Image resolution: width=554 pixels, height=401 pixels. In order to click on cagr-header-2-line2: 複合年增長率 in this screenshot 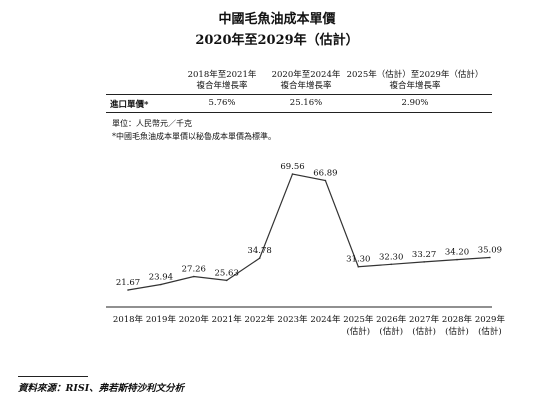, I will do `click(306, 86)`.